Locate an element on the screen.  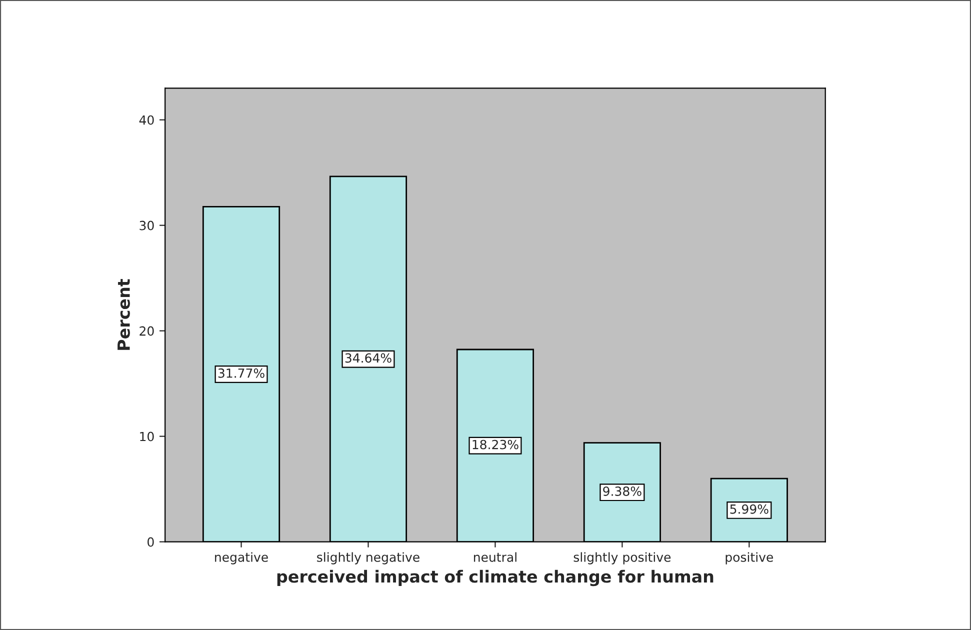
x-tick-label: slightly positive is located at coordinates (622, 558).